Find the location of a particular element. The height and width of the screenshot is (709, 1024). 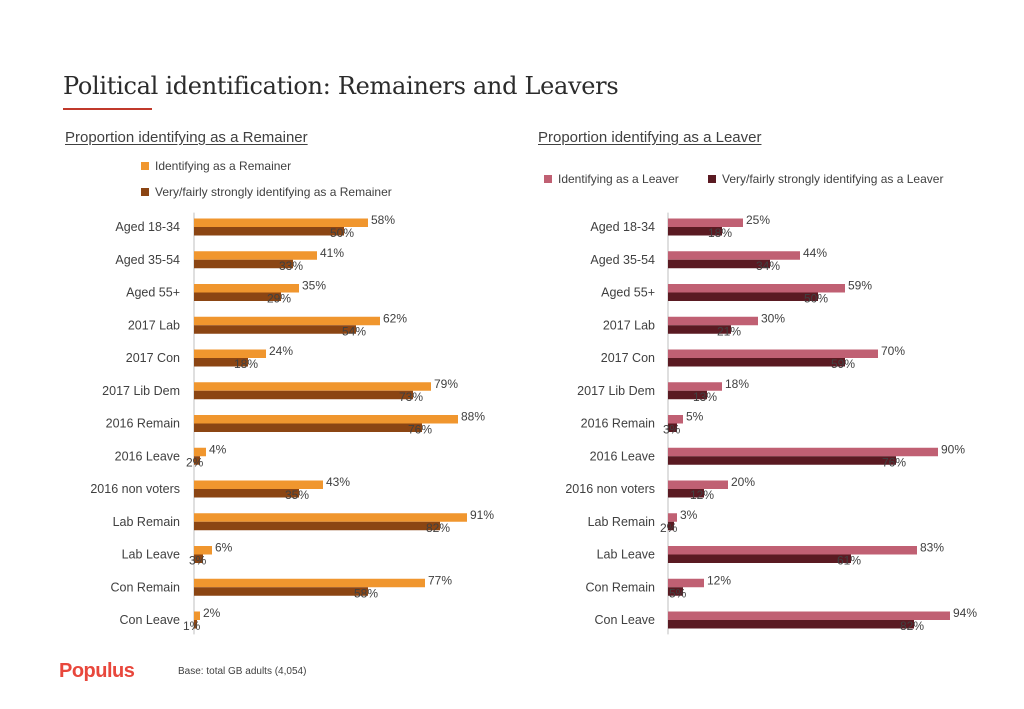

remainer-data-label-series-1: 35% is located at coordinates (314, 286).